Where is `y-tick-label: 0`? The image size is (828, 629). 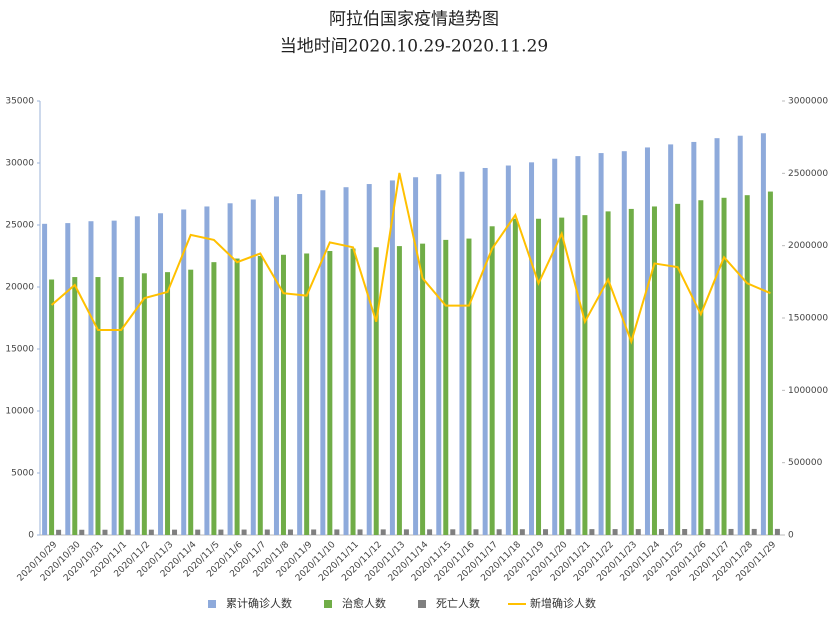 y-tick-label: 0 is located at coordinates (31, 536).